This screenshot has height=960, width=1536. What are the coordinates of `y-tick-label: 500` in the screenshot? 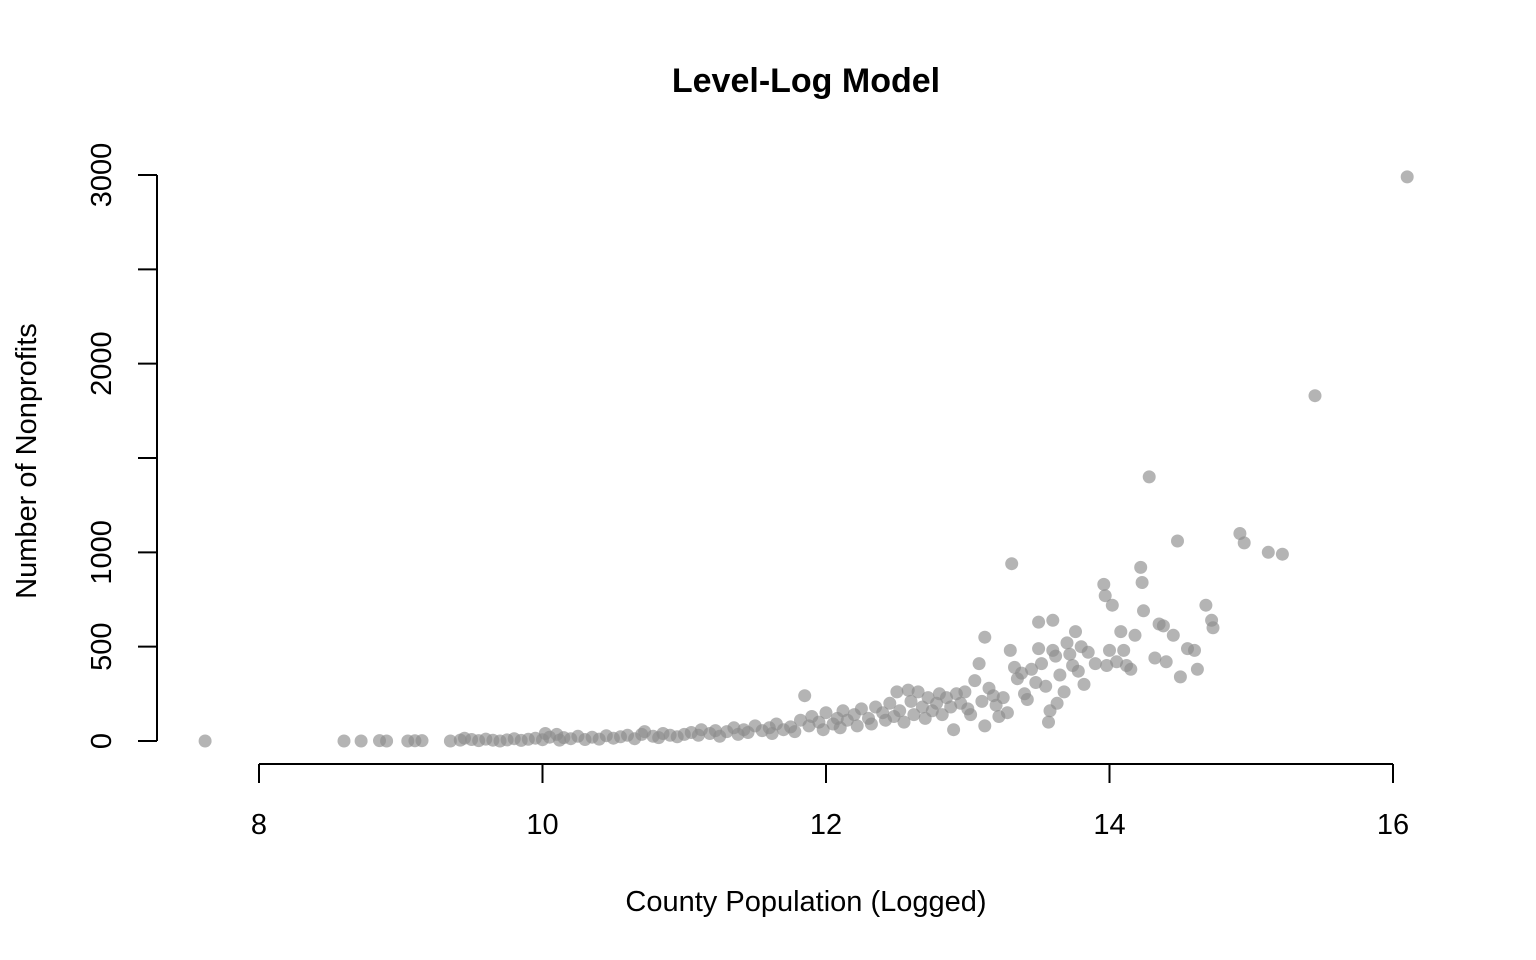 It's located at (102, 646).